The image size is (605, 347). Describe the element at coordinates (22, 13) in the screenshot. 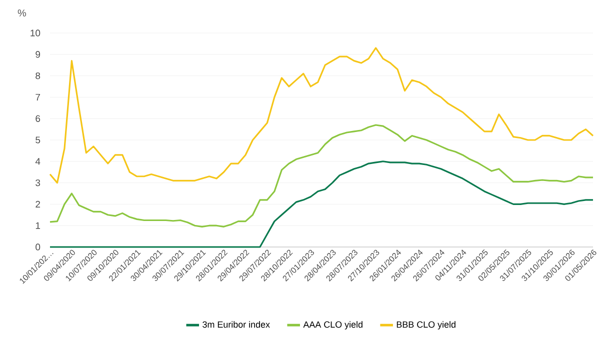

I see `y-axis-title: %` at that location.